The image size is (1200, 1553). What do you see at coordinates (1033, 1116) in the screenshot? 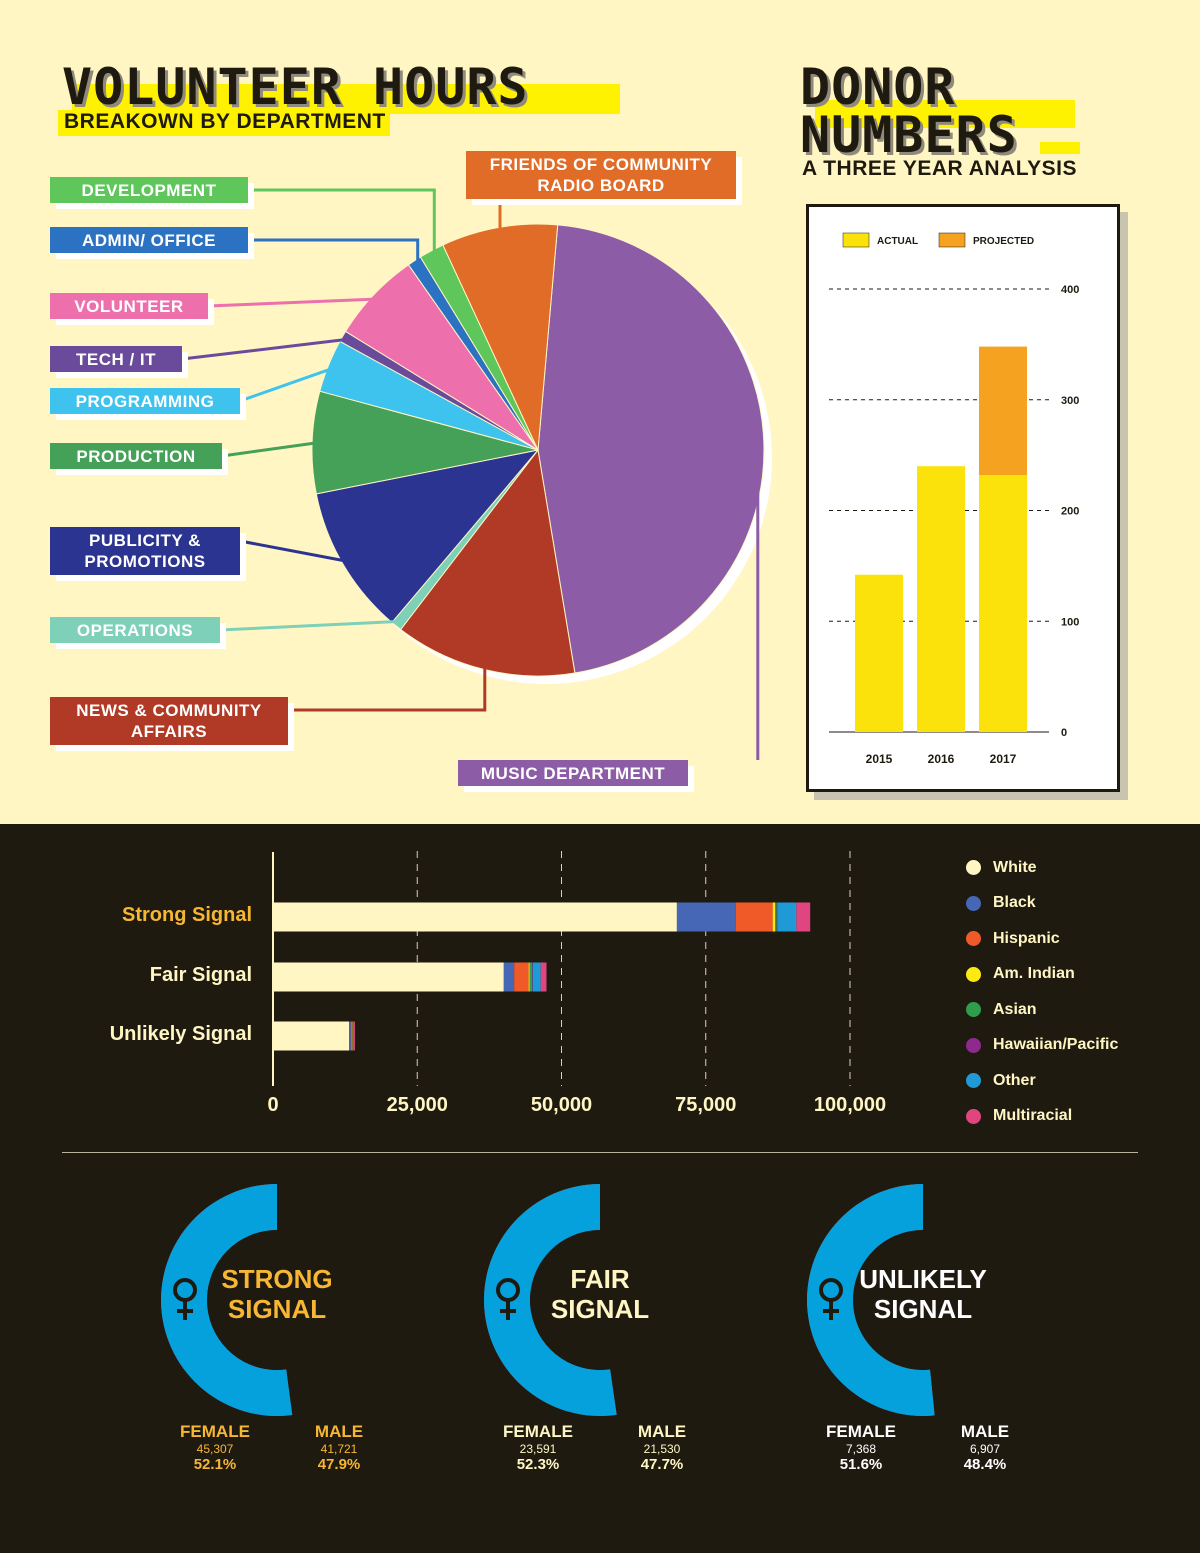
I see `legend-label: Multiracial` at bounding box center [1033, 1116].